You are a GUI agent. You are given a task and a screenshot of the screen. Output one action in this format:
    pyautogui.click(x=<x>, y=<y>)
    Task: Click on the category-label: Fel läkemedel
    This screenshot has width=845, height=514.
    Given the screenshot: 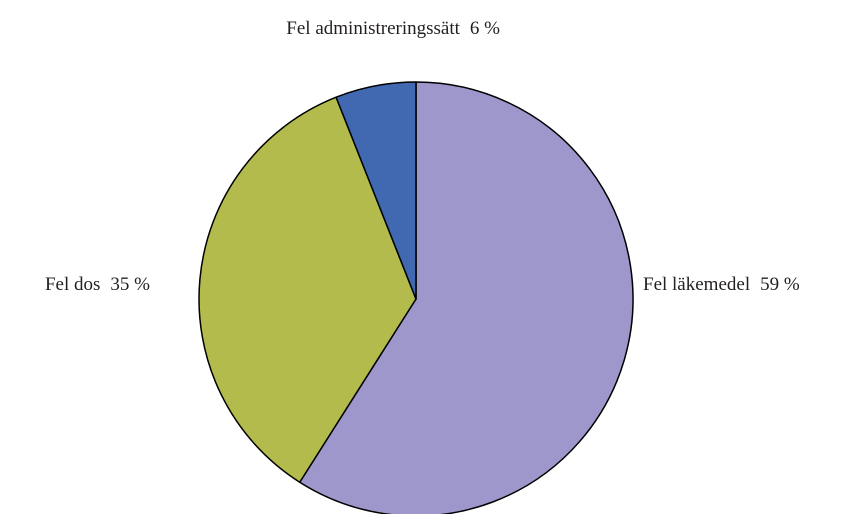 What is the action you would take?
    pyautogui.click(x=696, y=284)
    